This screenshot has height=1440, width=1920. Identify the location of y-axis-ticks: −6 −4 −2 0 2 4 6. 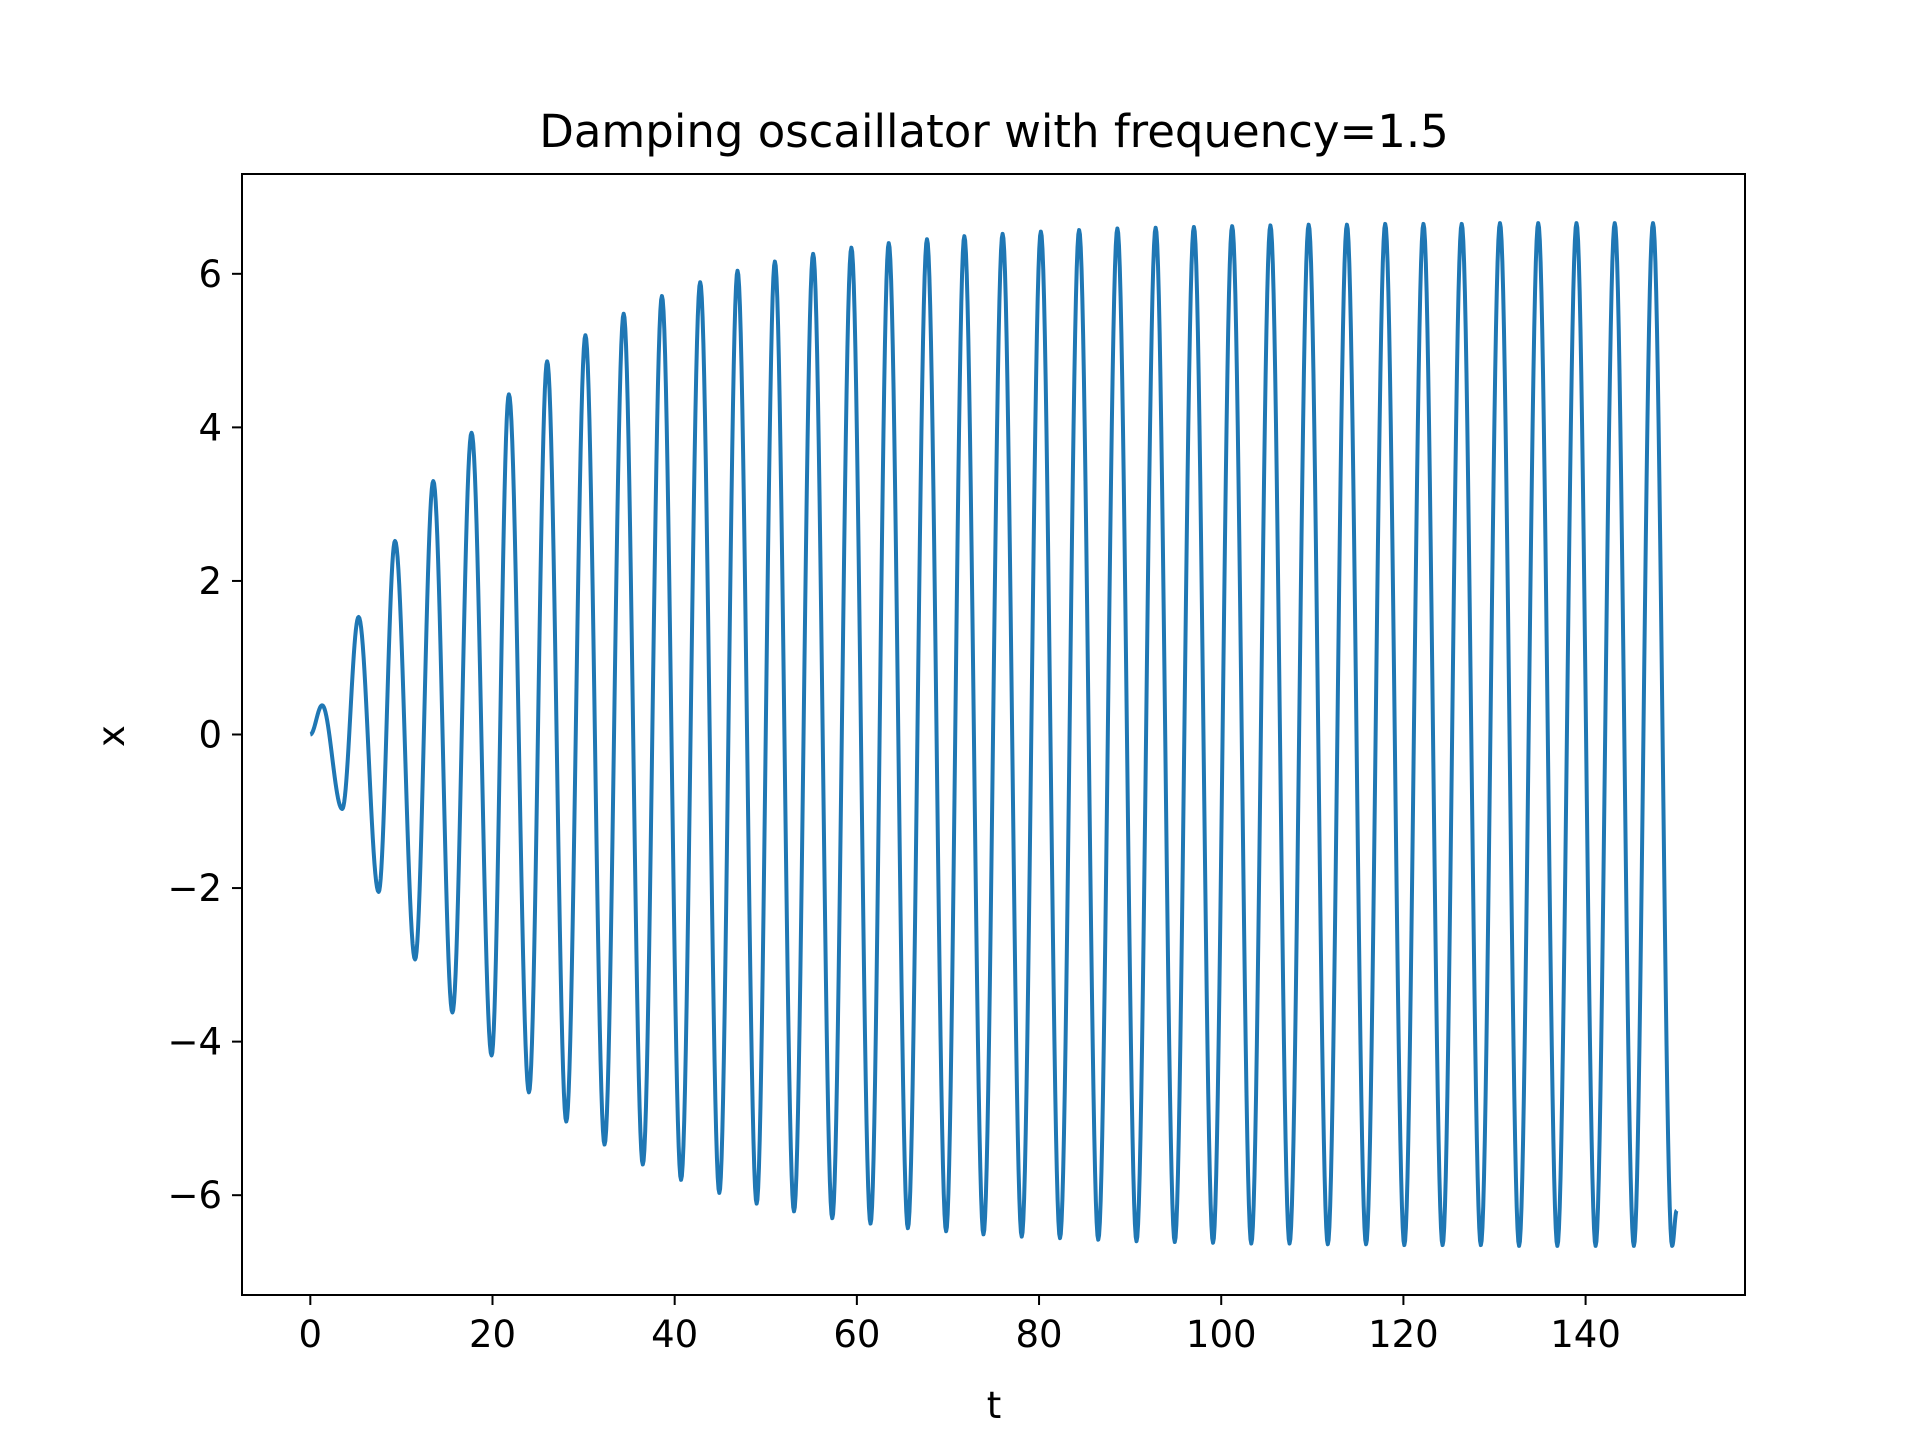
(204, 735).